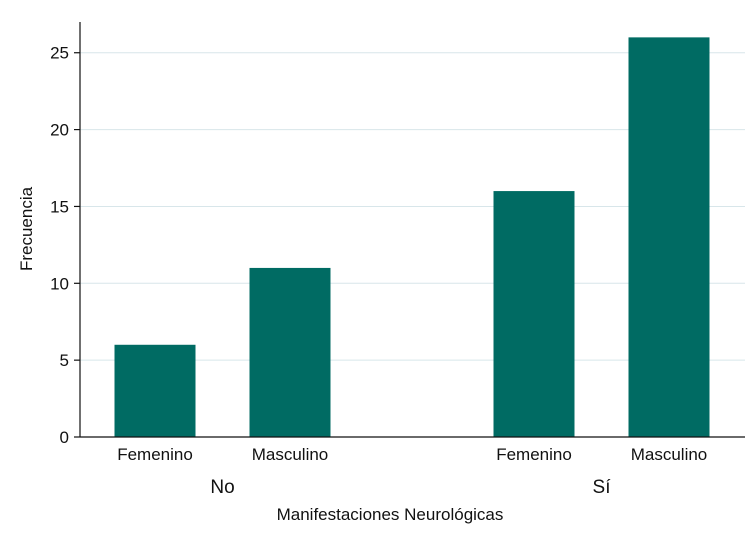  Describe the element at coordinates (59, 130) in the screenshot. I see `y-tick-label: 20` at that location.